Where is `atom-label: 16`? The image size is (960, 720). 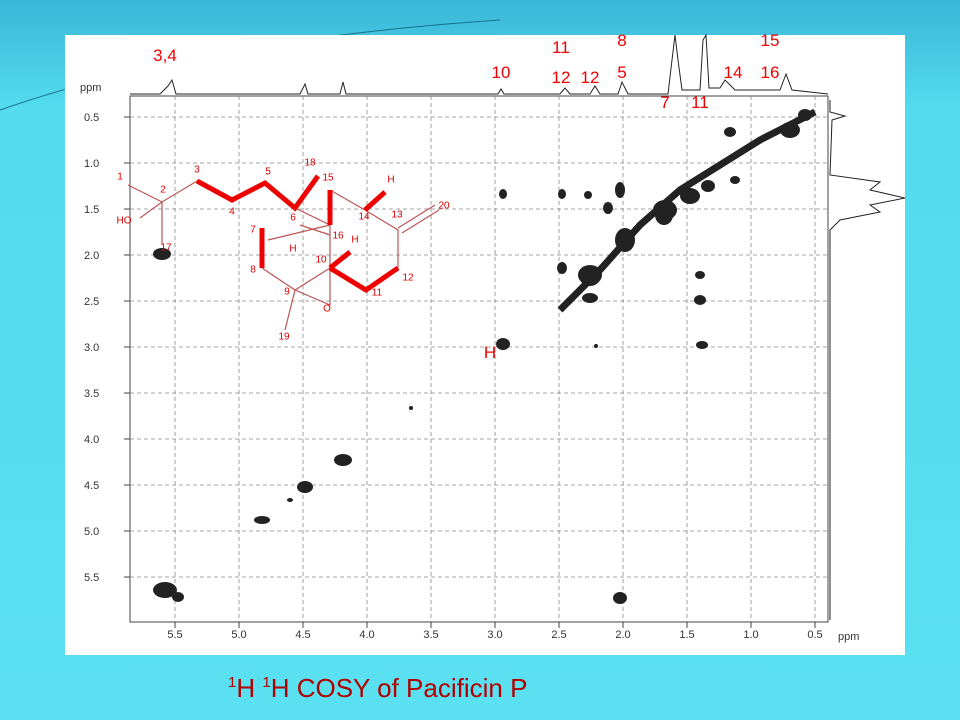 atom-label: 16 is located at coordinates (338, 236).